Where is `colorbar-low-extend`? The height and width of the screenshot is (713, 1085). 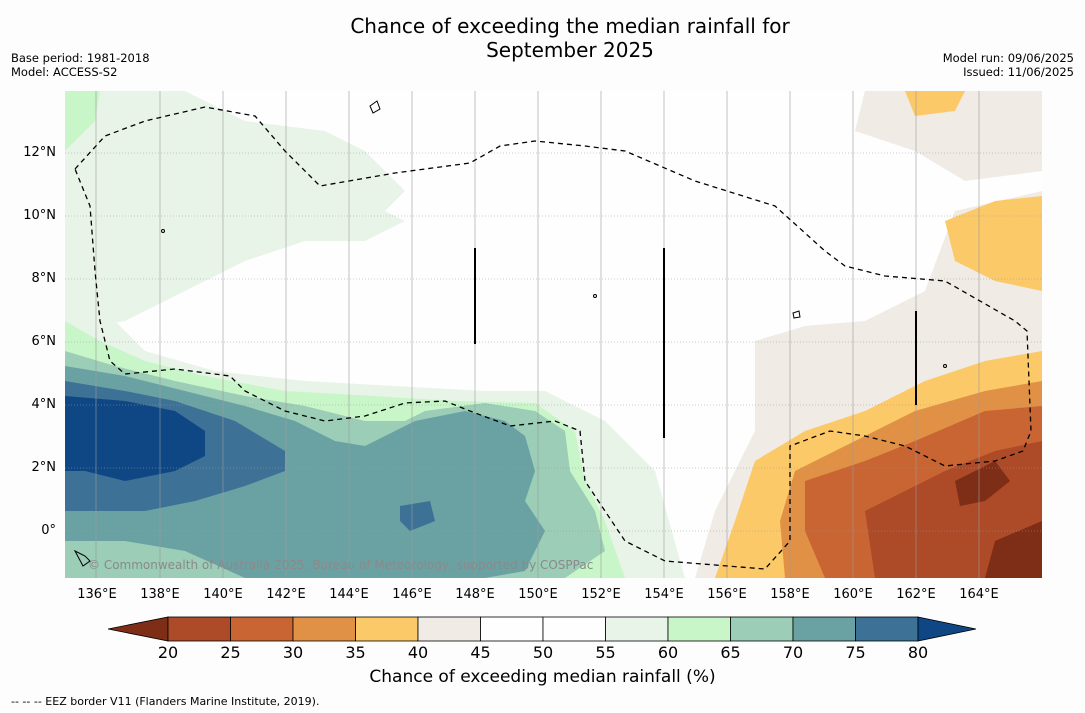 colorbar-low-extend is located at coordinates (138, 629).